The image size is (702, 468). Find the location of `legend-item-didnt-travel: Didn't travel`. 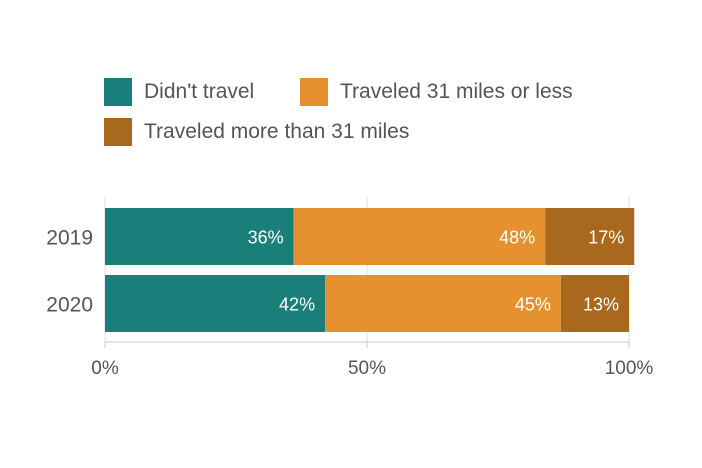

legend-item-didnt-travel: Didn't travel is located at coordinates (179, 92).